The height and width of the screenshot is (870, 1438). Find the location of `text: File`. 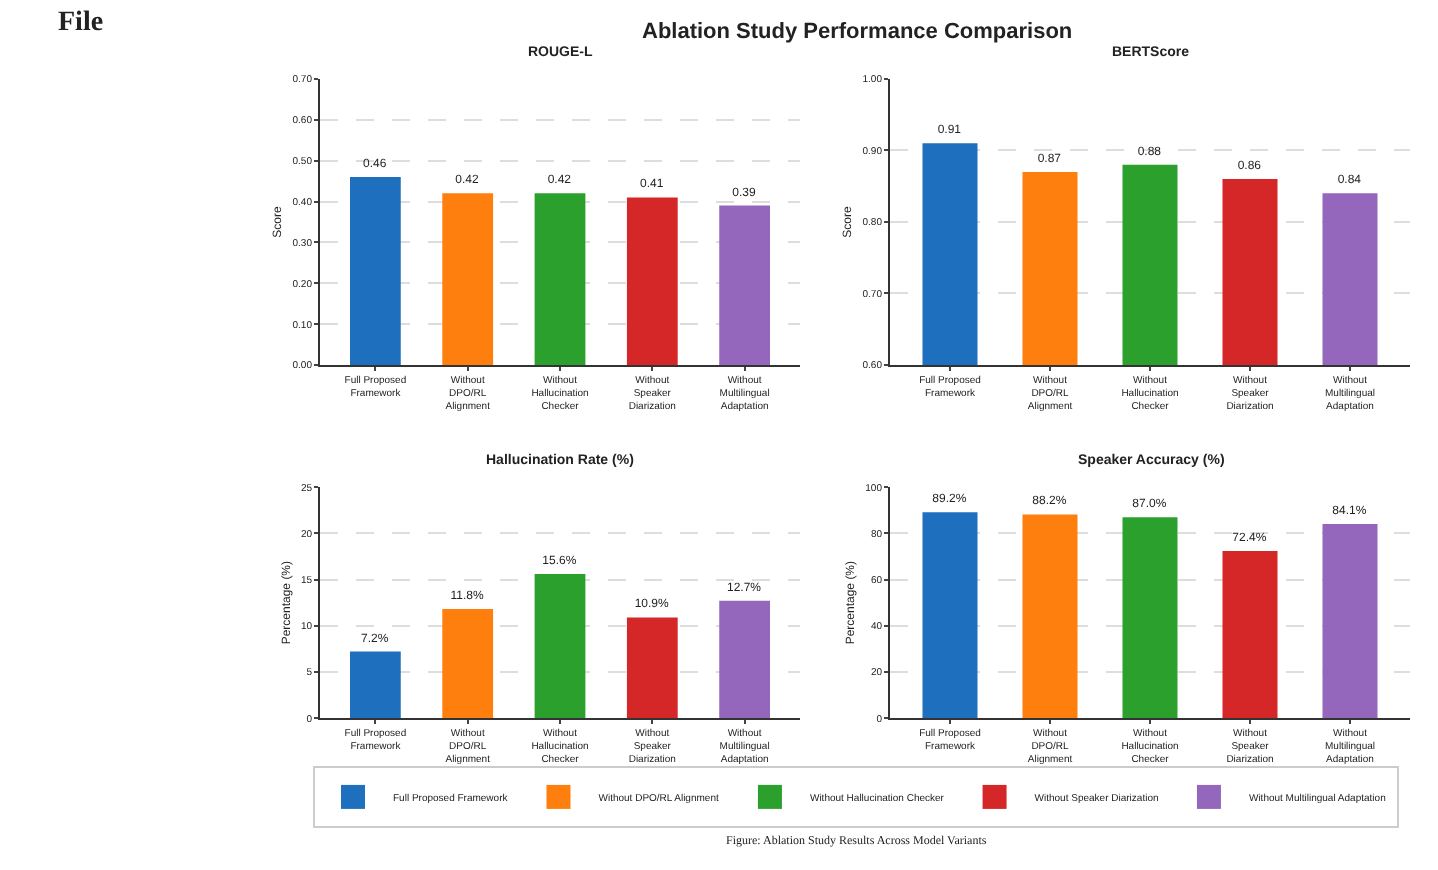

text: File is located at coordinates (81, 23).